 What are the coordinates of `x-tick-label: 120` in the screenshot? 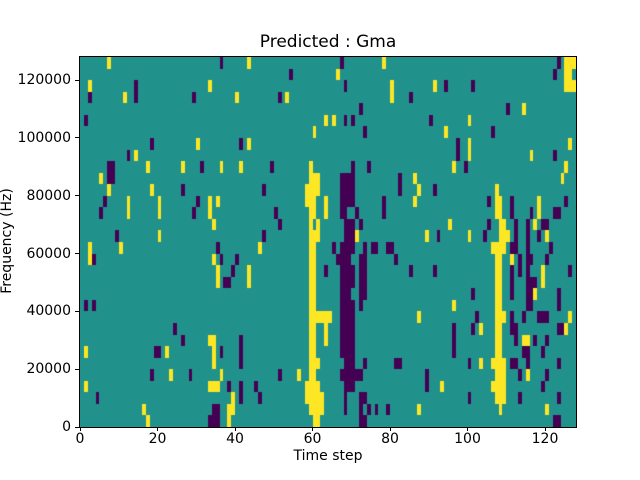 It's located at (545, 439).